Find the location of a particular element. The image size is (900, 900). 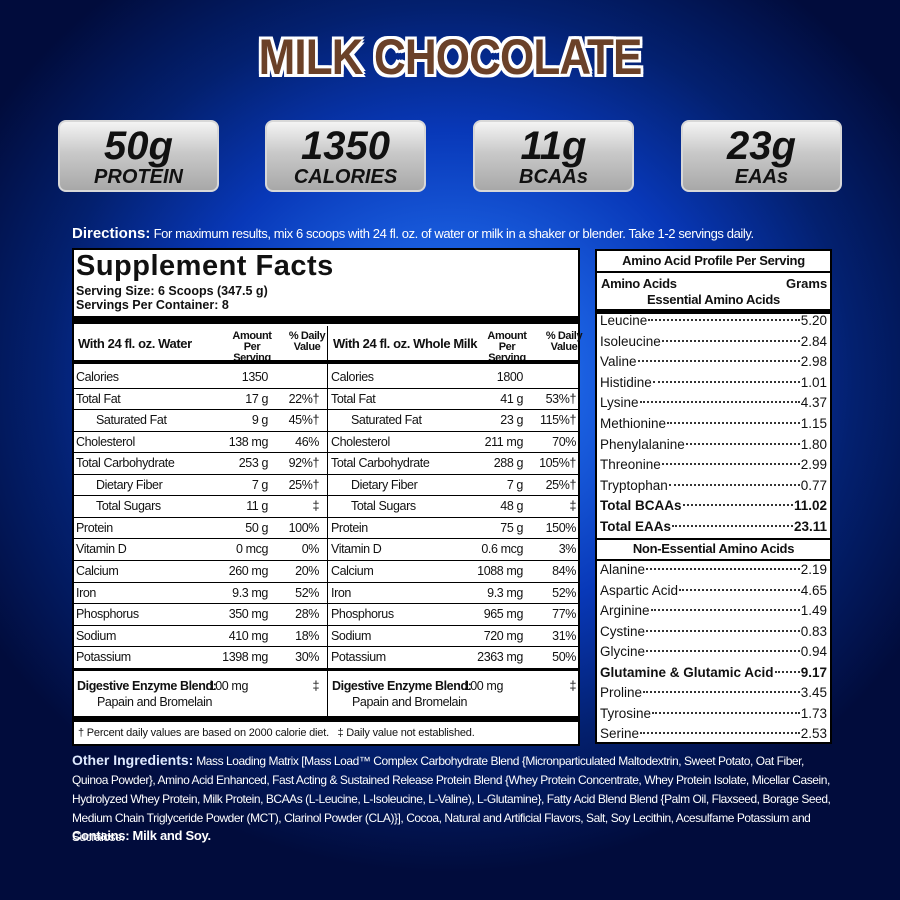

nutrient-amount: 17 g is located at coordinates (256, 398).